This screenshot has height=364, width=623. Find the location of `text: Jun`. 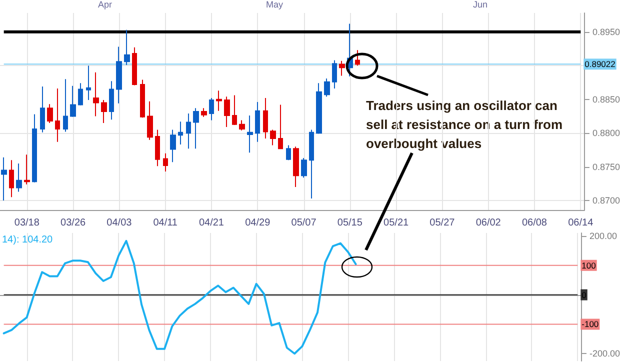

text: Jun is located at coordinates (480, 5).